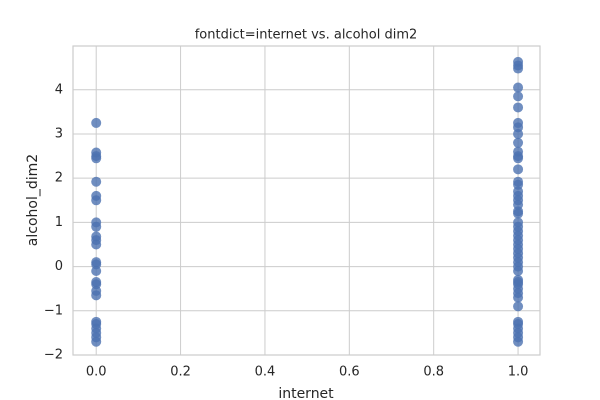 The image size is (600, 400). I want to click on x-tick-label: 0.2, so click(180, 372).